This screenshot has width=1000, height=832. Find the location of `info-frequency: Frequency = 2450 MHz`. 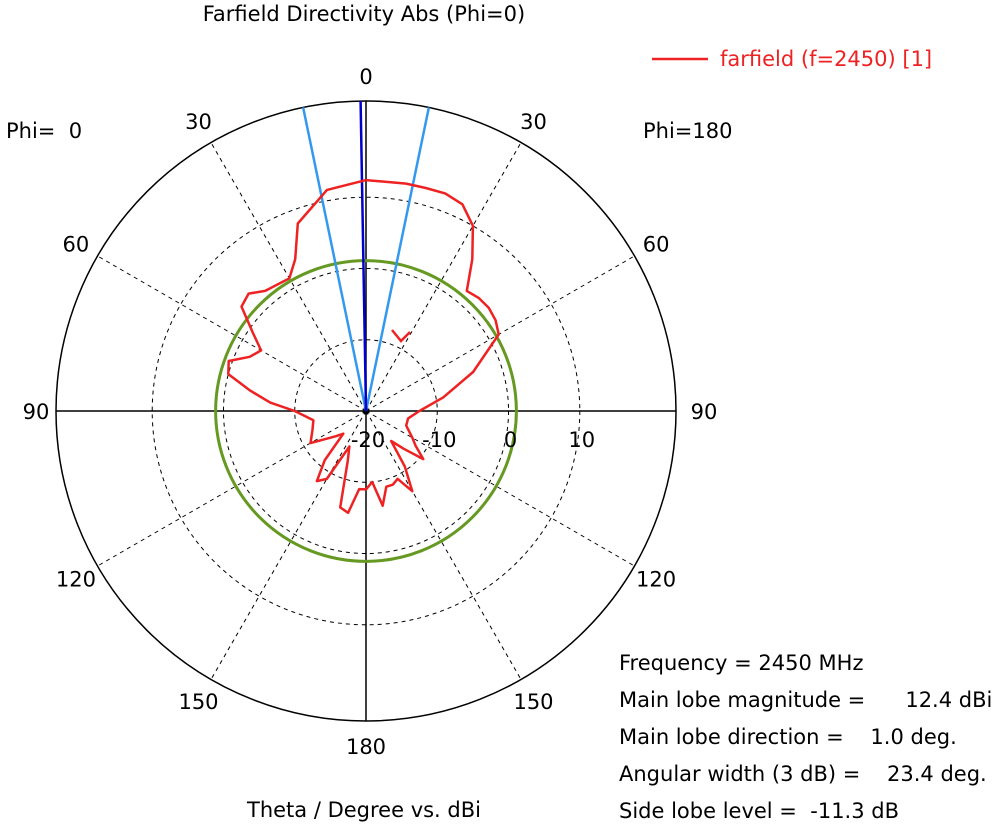

info-frequency: Frequency = 2450 MHz is located at coordinates (741, 663).